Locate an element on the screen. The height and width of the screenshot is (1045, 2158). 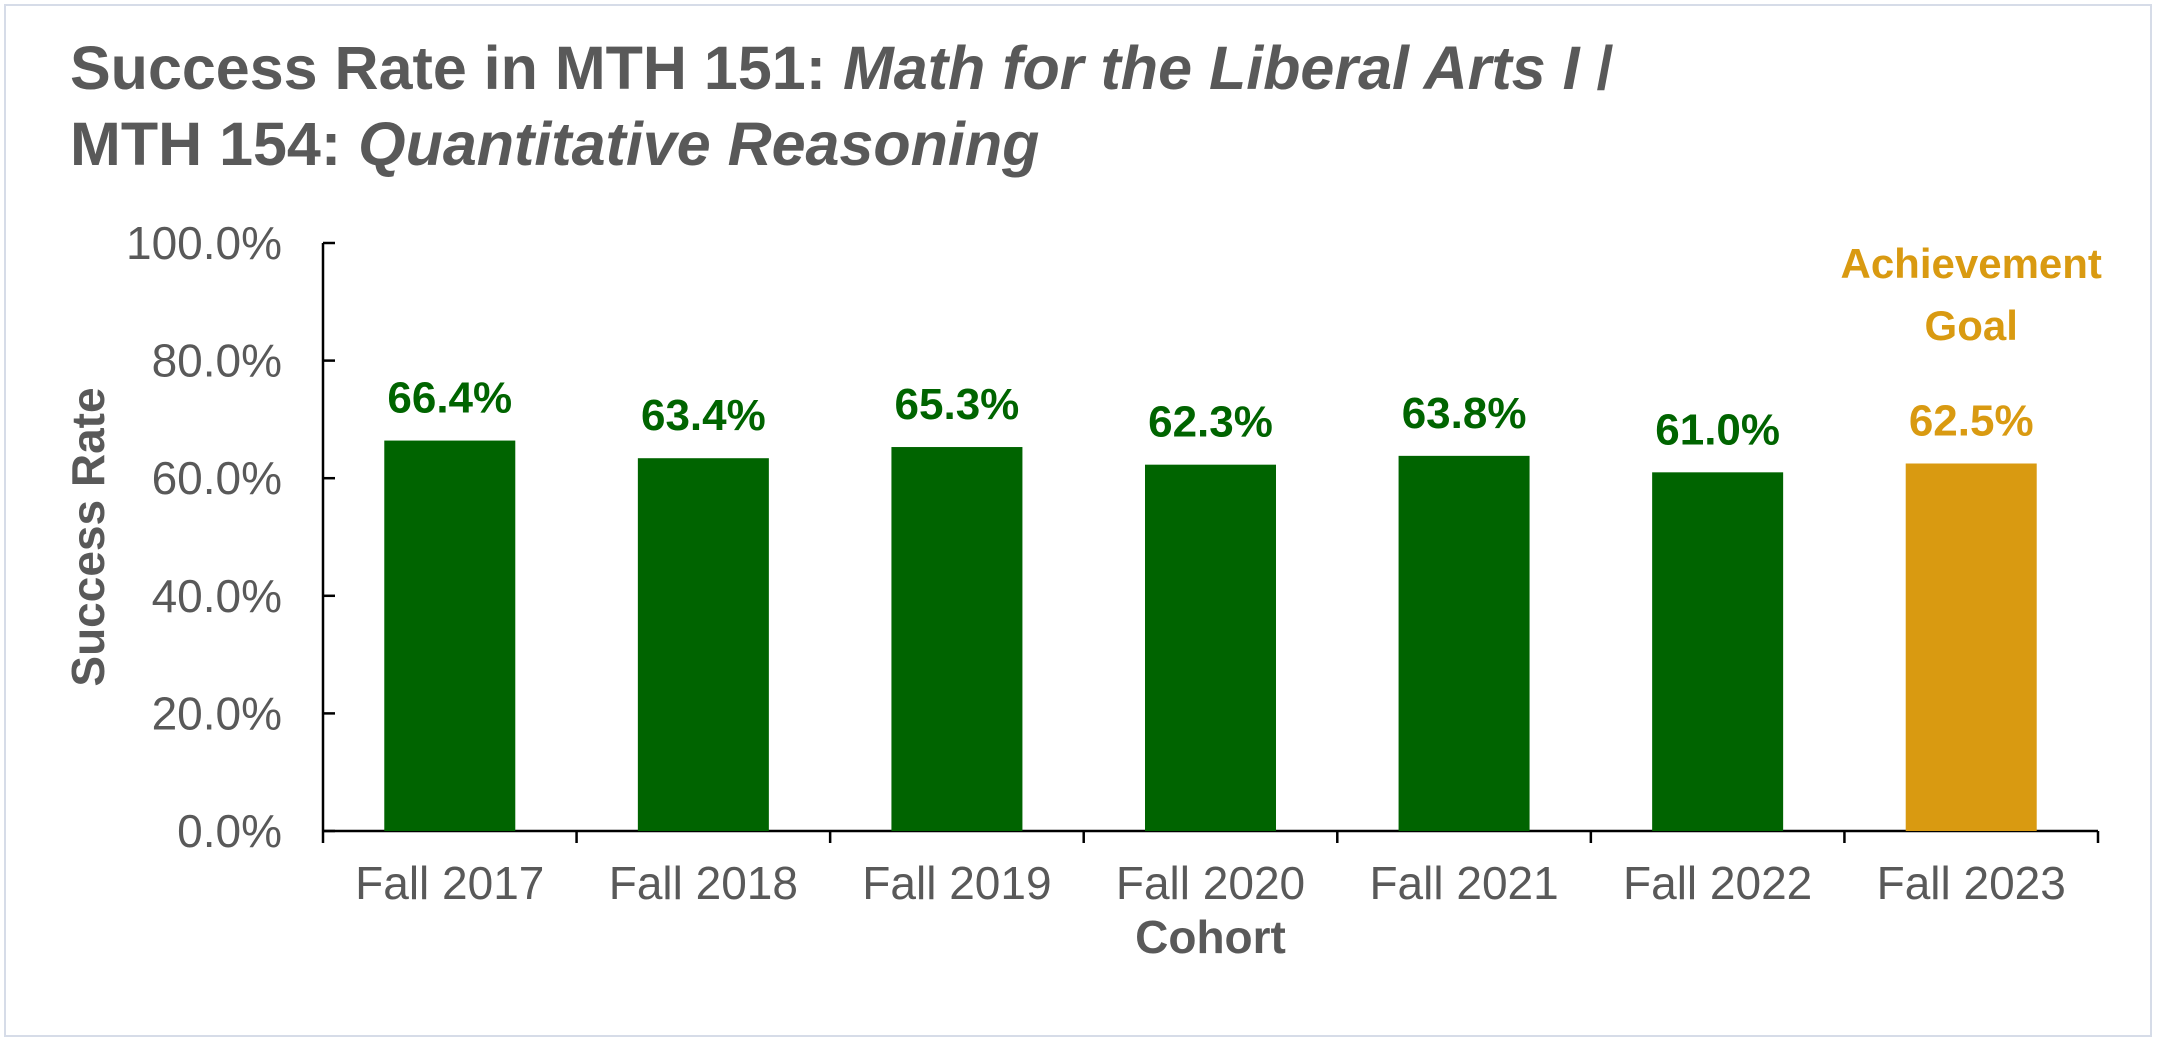
data-label: 62.3% is located at coordinates (1210, 422).